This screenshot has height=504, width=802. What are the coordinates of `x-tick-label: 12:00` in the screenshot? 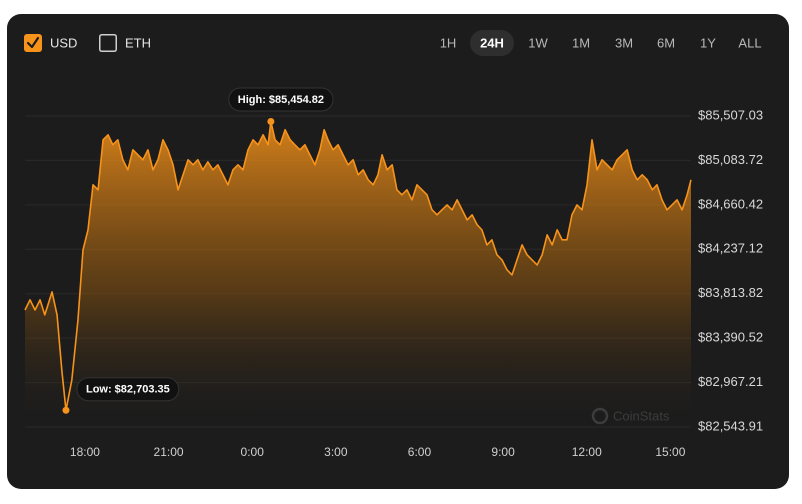 It's located at (587, 452).